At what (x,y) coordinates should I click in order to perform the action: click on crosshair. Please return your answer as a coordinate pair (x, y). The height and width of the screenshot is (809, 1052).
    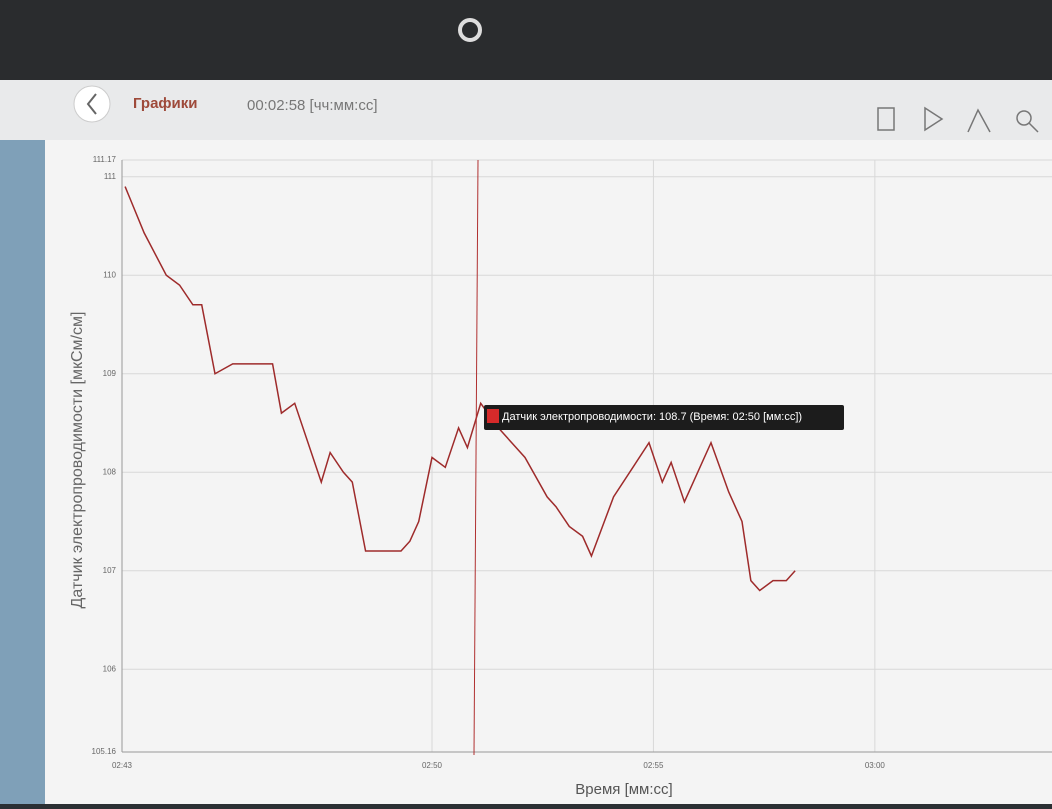
    Looking at the image, I should click on (476, 457).